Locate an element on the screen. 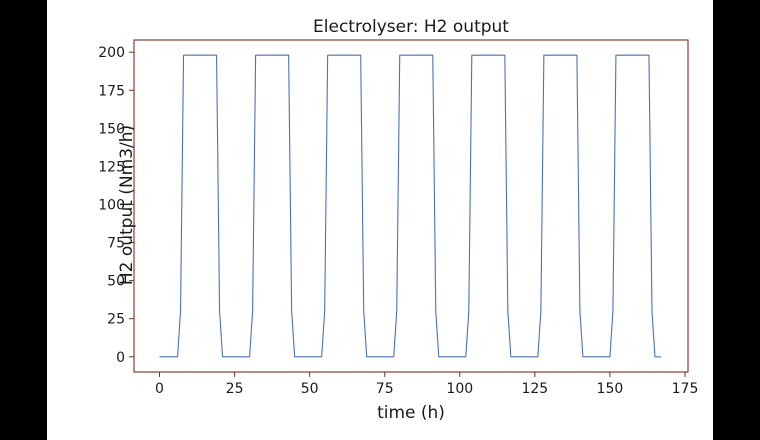 The height and width of the screenshot is (440, 760). y-tick-label: 200 is located at coordinates (111, 53).